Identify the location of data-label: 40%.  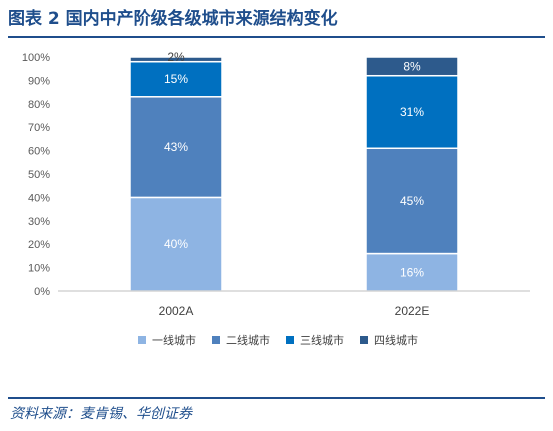
(176, 244).